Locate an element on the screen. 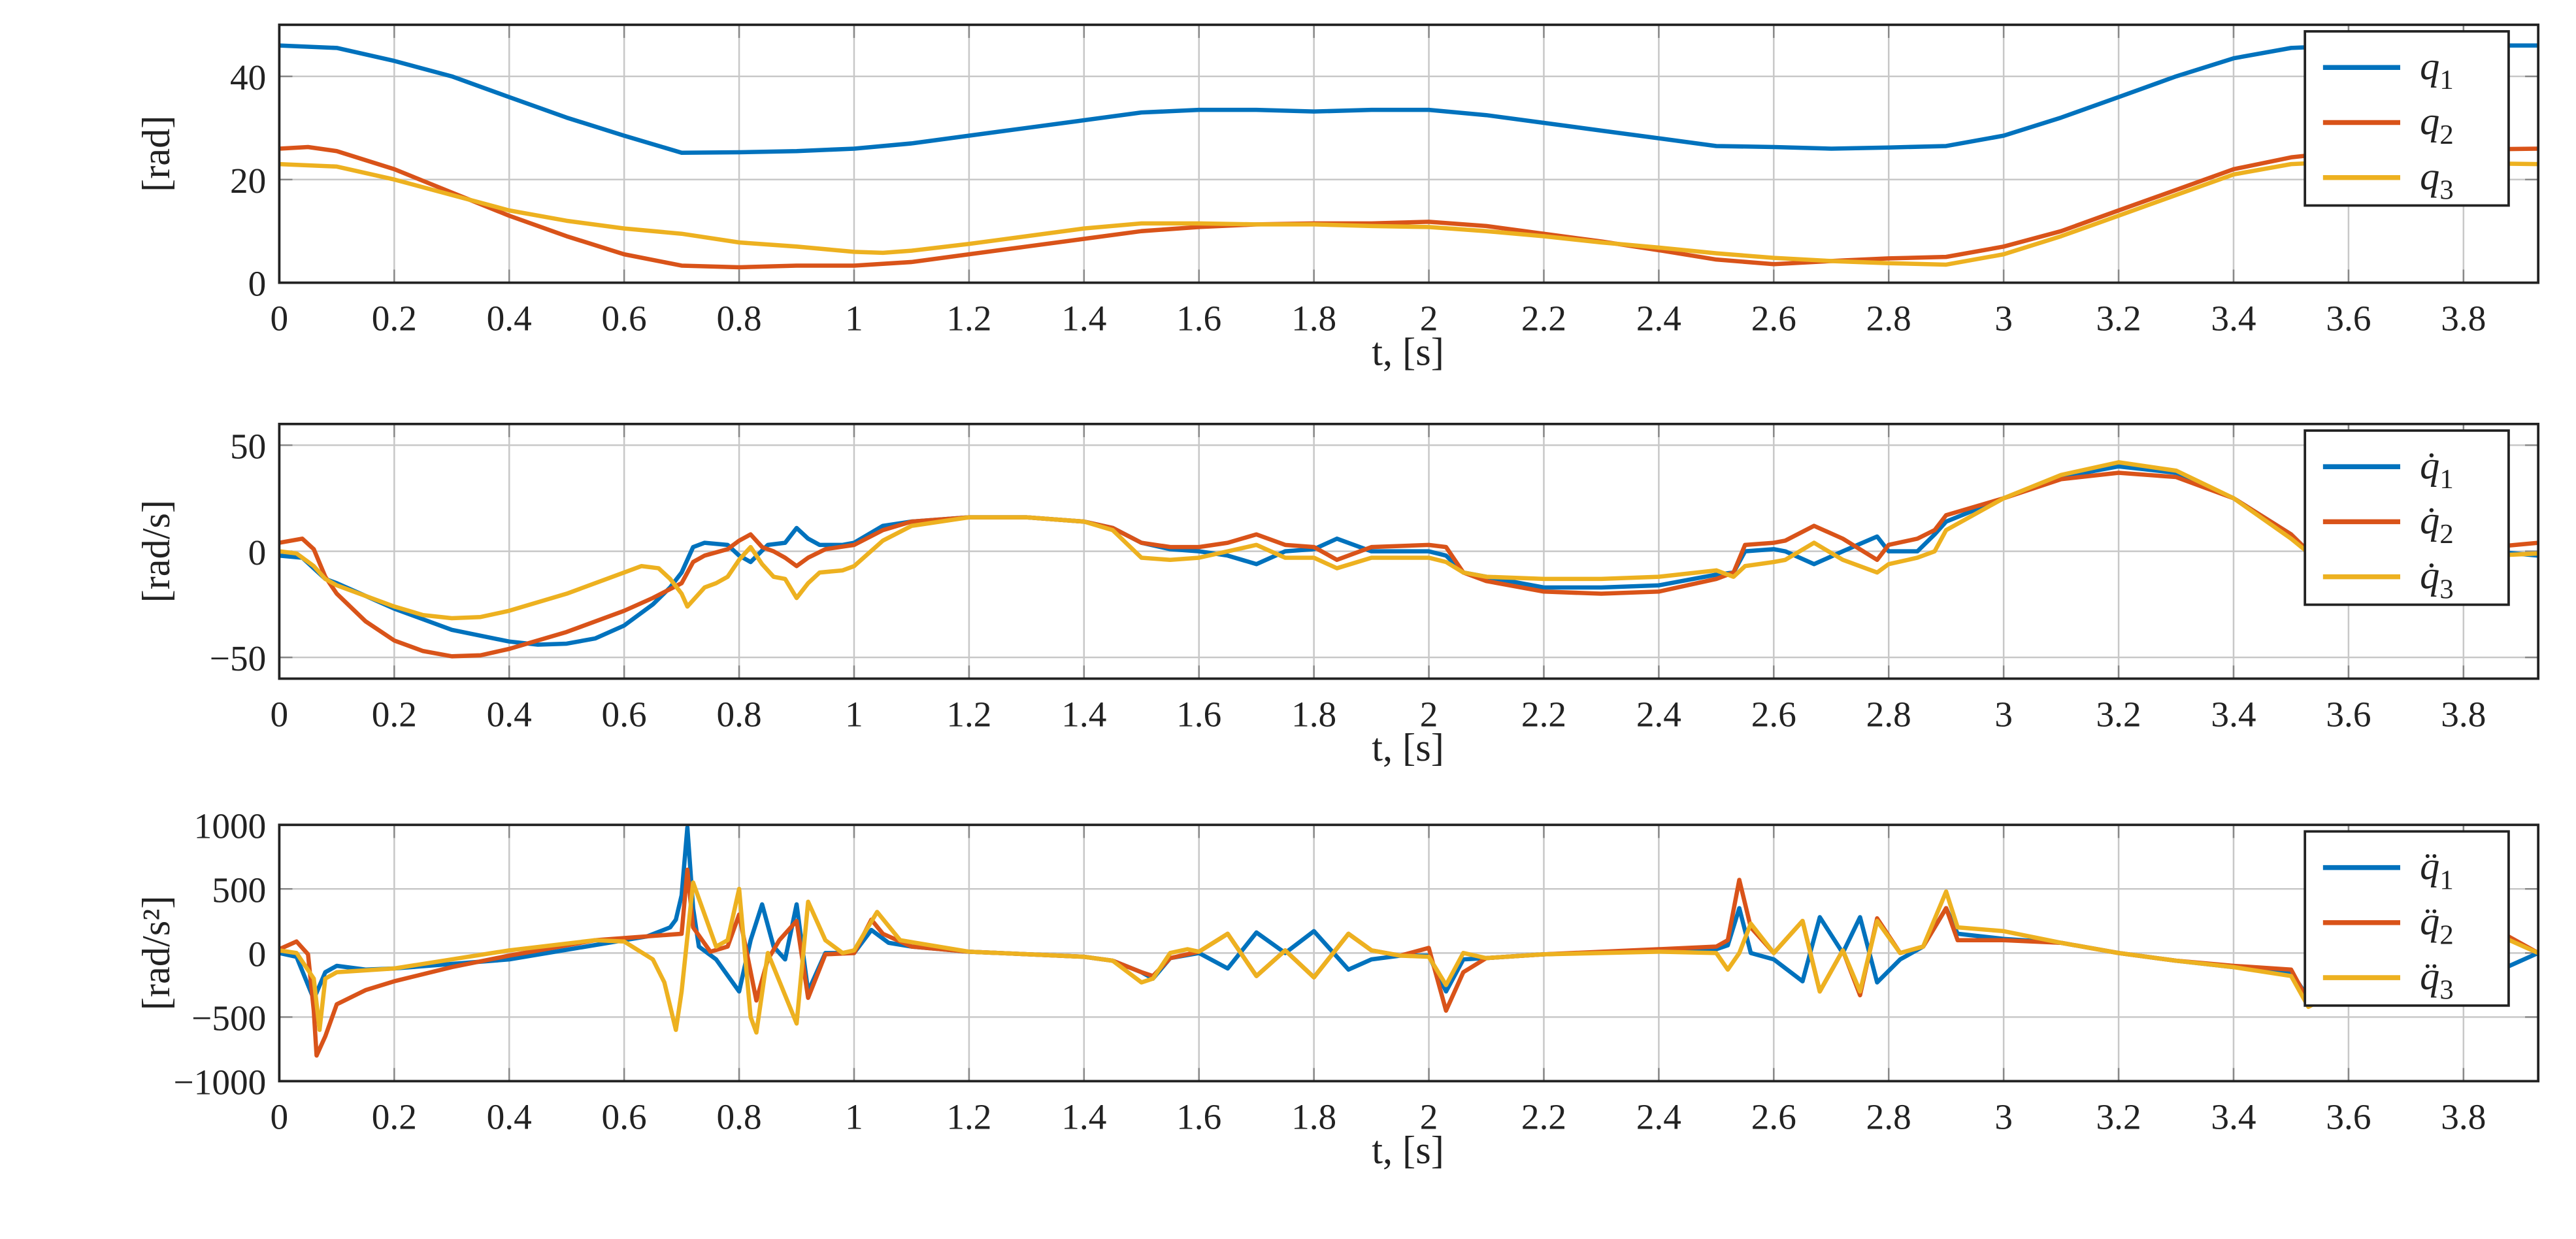  legend-label: q̇3 is located at coordinates (2437, 578).